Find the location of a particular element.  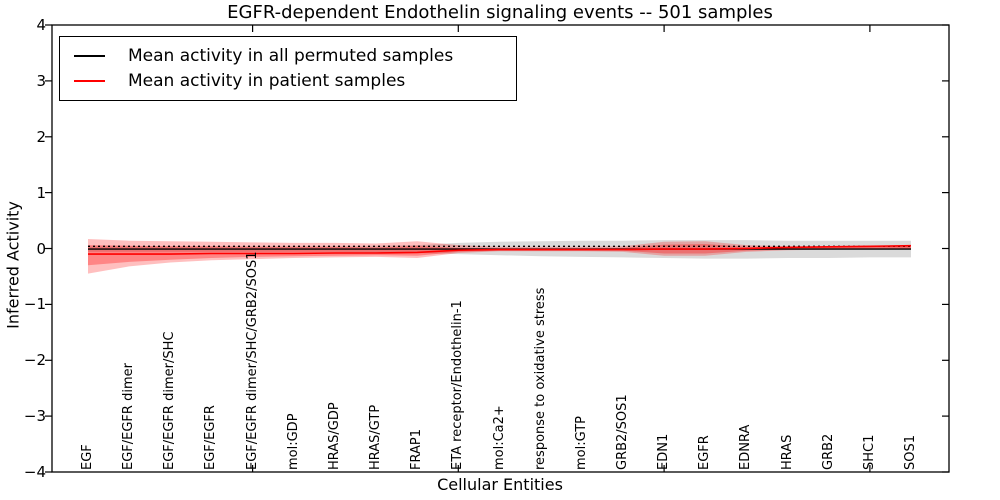

x-tick-label: SHC1 is located at coordinates (869, 452).